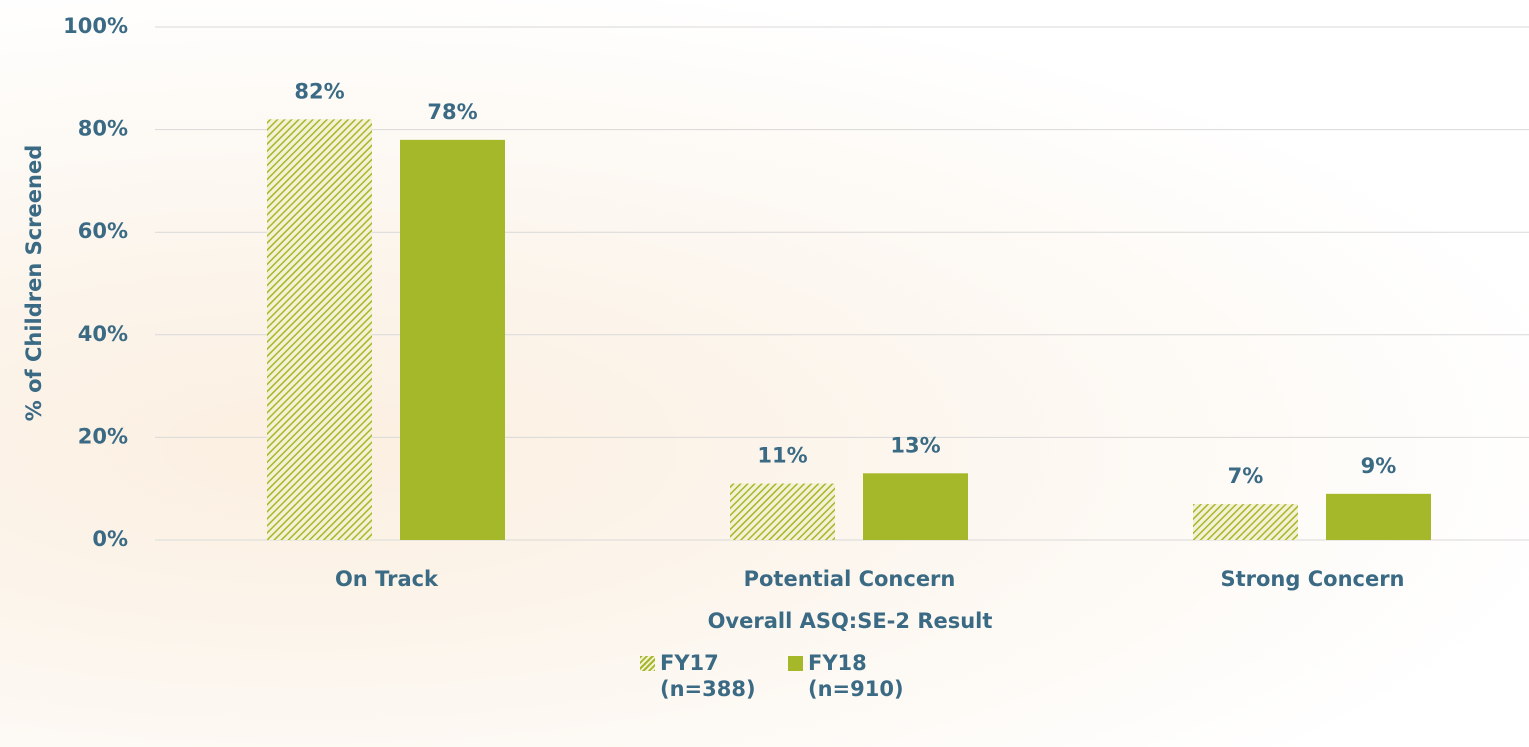 The image size is (1529, 747). What do you see at coordinates (788, 676) in the screenshot?
I see `legend: FY17 (n=388) FY18 (n=910)` at bounding box center [788, 676].